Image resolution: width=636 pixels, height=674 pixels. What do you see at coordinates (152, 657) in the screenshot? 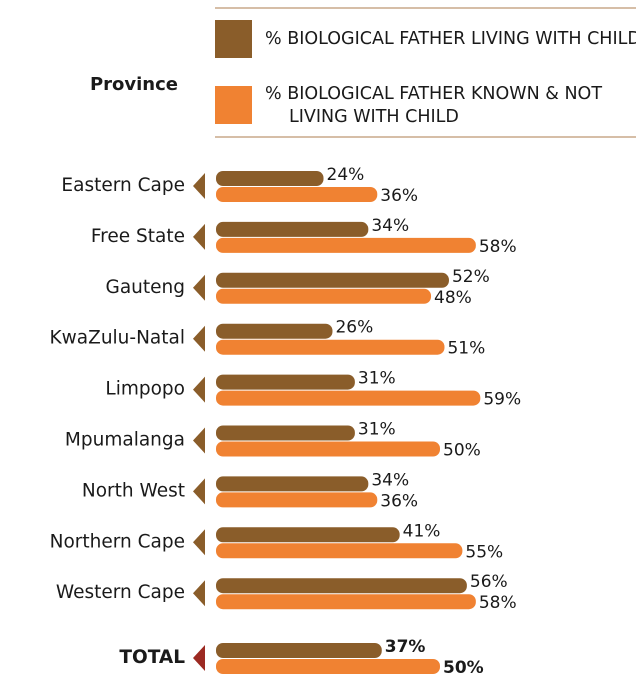
I see `category-label: TOTAL` at bounding box center [152, 657].